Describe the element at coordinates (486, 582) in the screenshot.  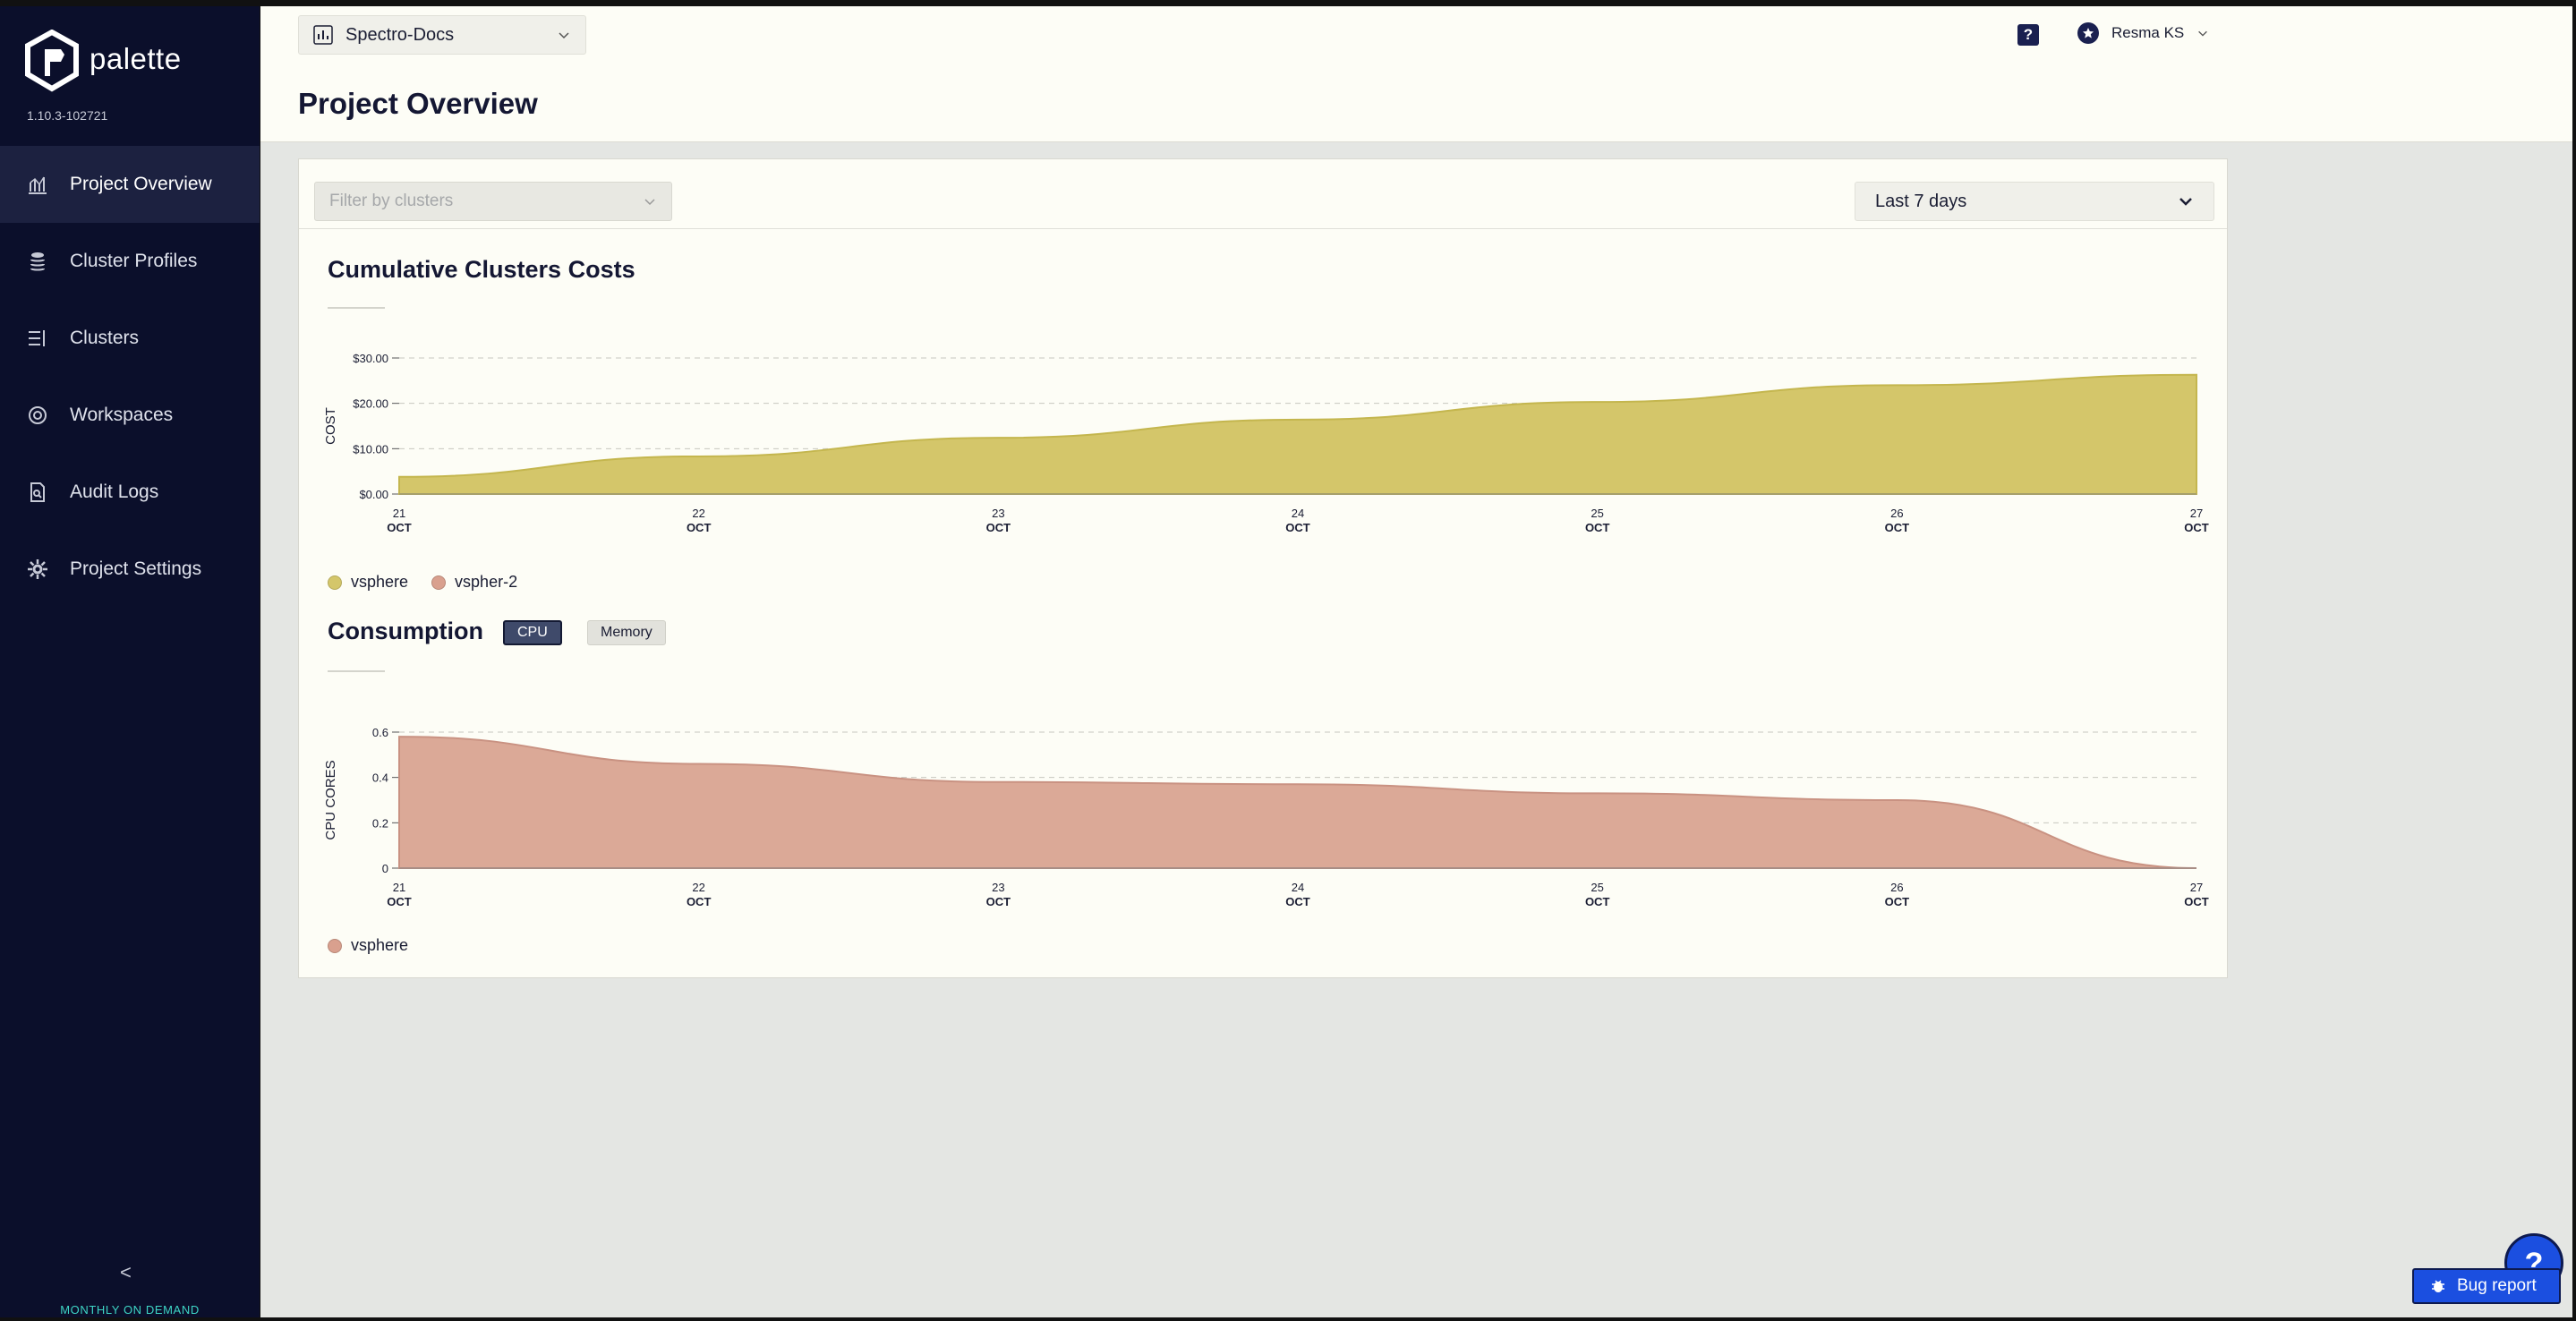
I see `legend-label: vspher-2` at that location.